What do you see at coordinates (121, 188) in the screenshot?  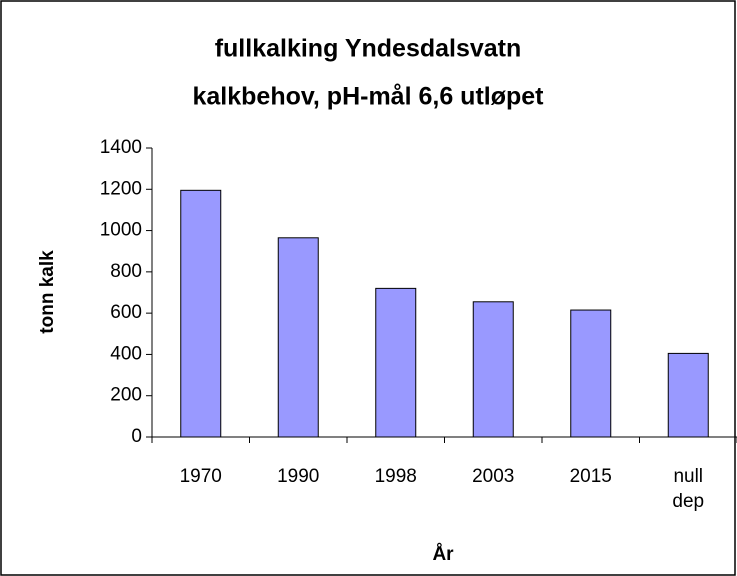 I see `y-tick-label: 1200` at bounding box center [121, 188].